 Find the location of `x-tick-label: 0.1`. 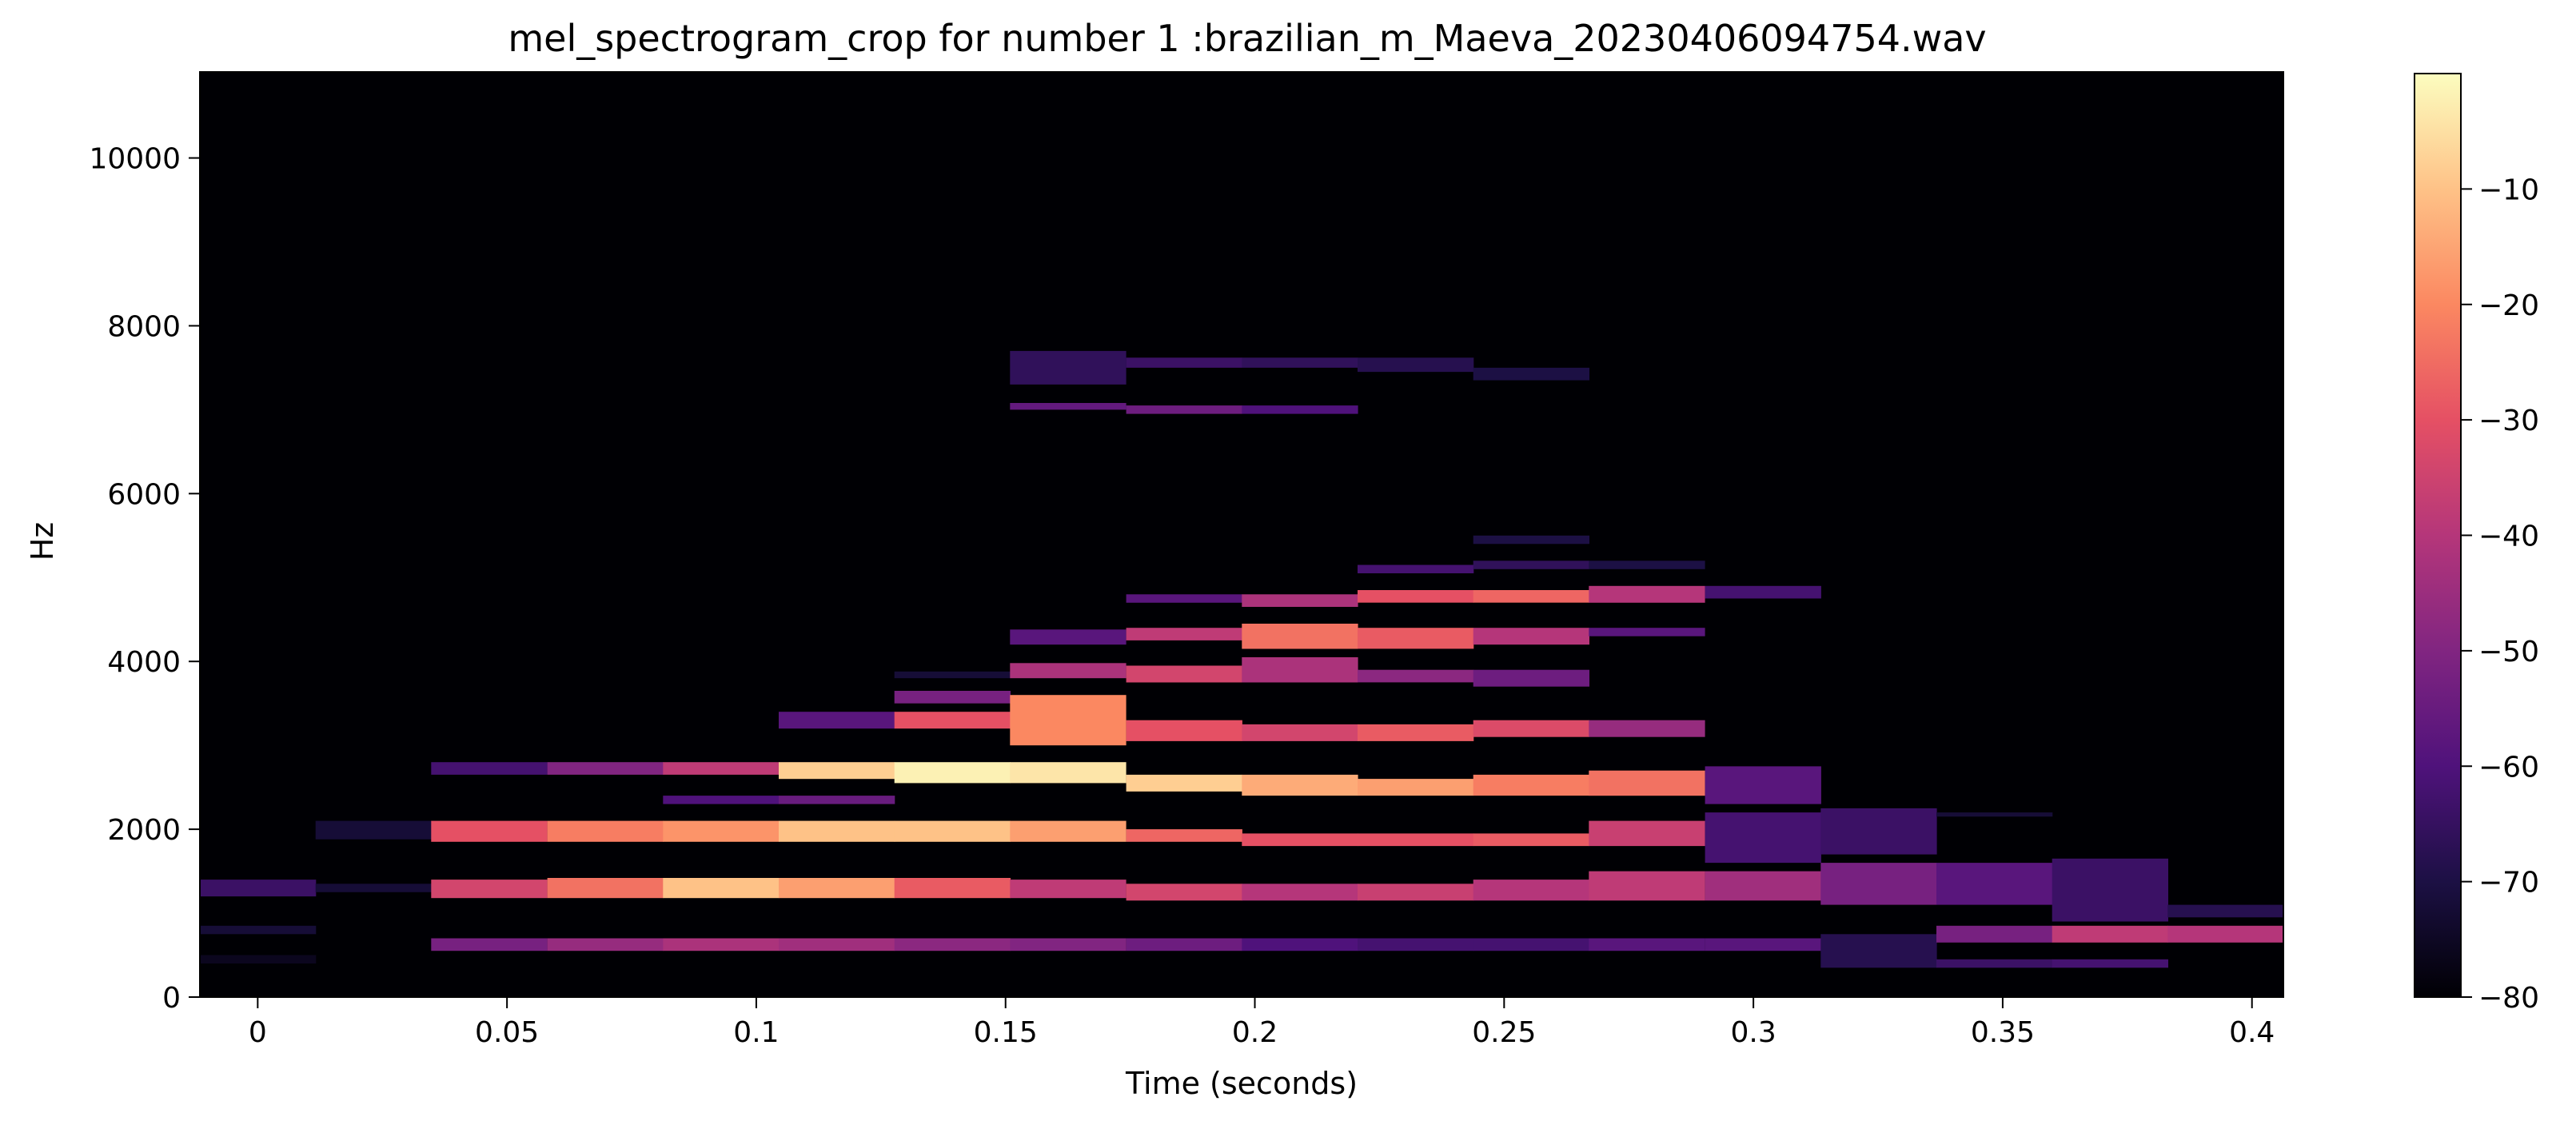

x-tick-label: 0.1 is located at coordinates (756, 1032).